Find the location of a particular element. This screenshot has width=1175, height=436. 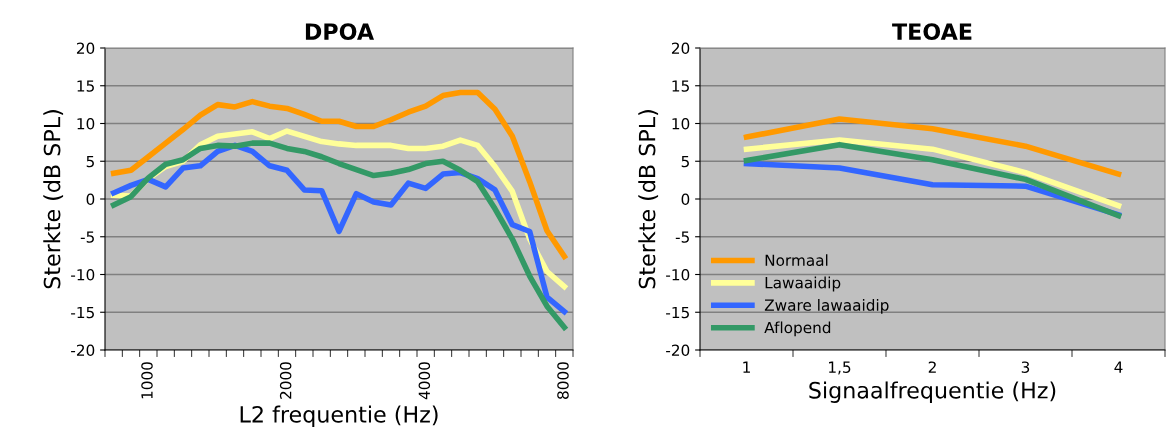

x-tick-label: 2000 is located at coordinates (285, 380).